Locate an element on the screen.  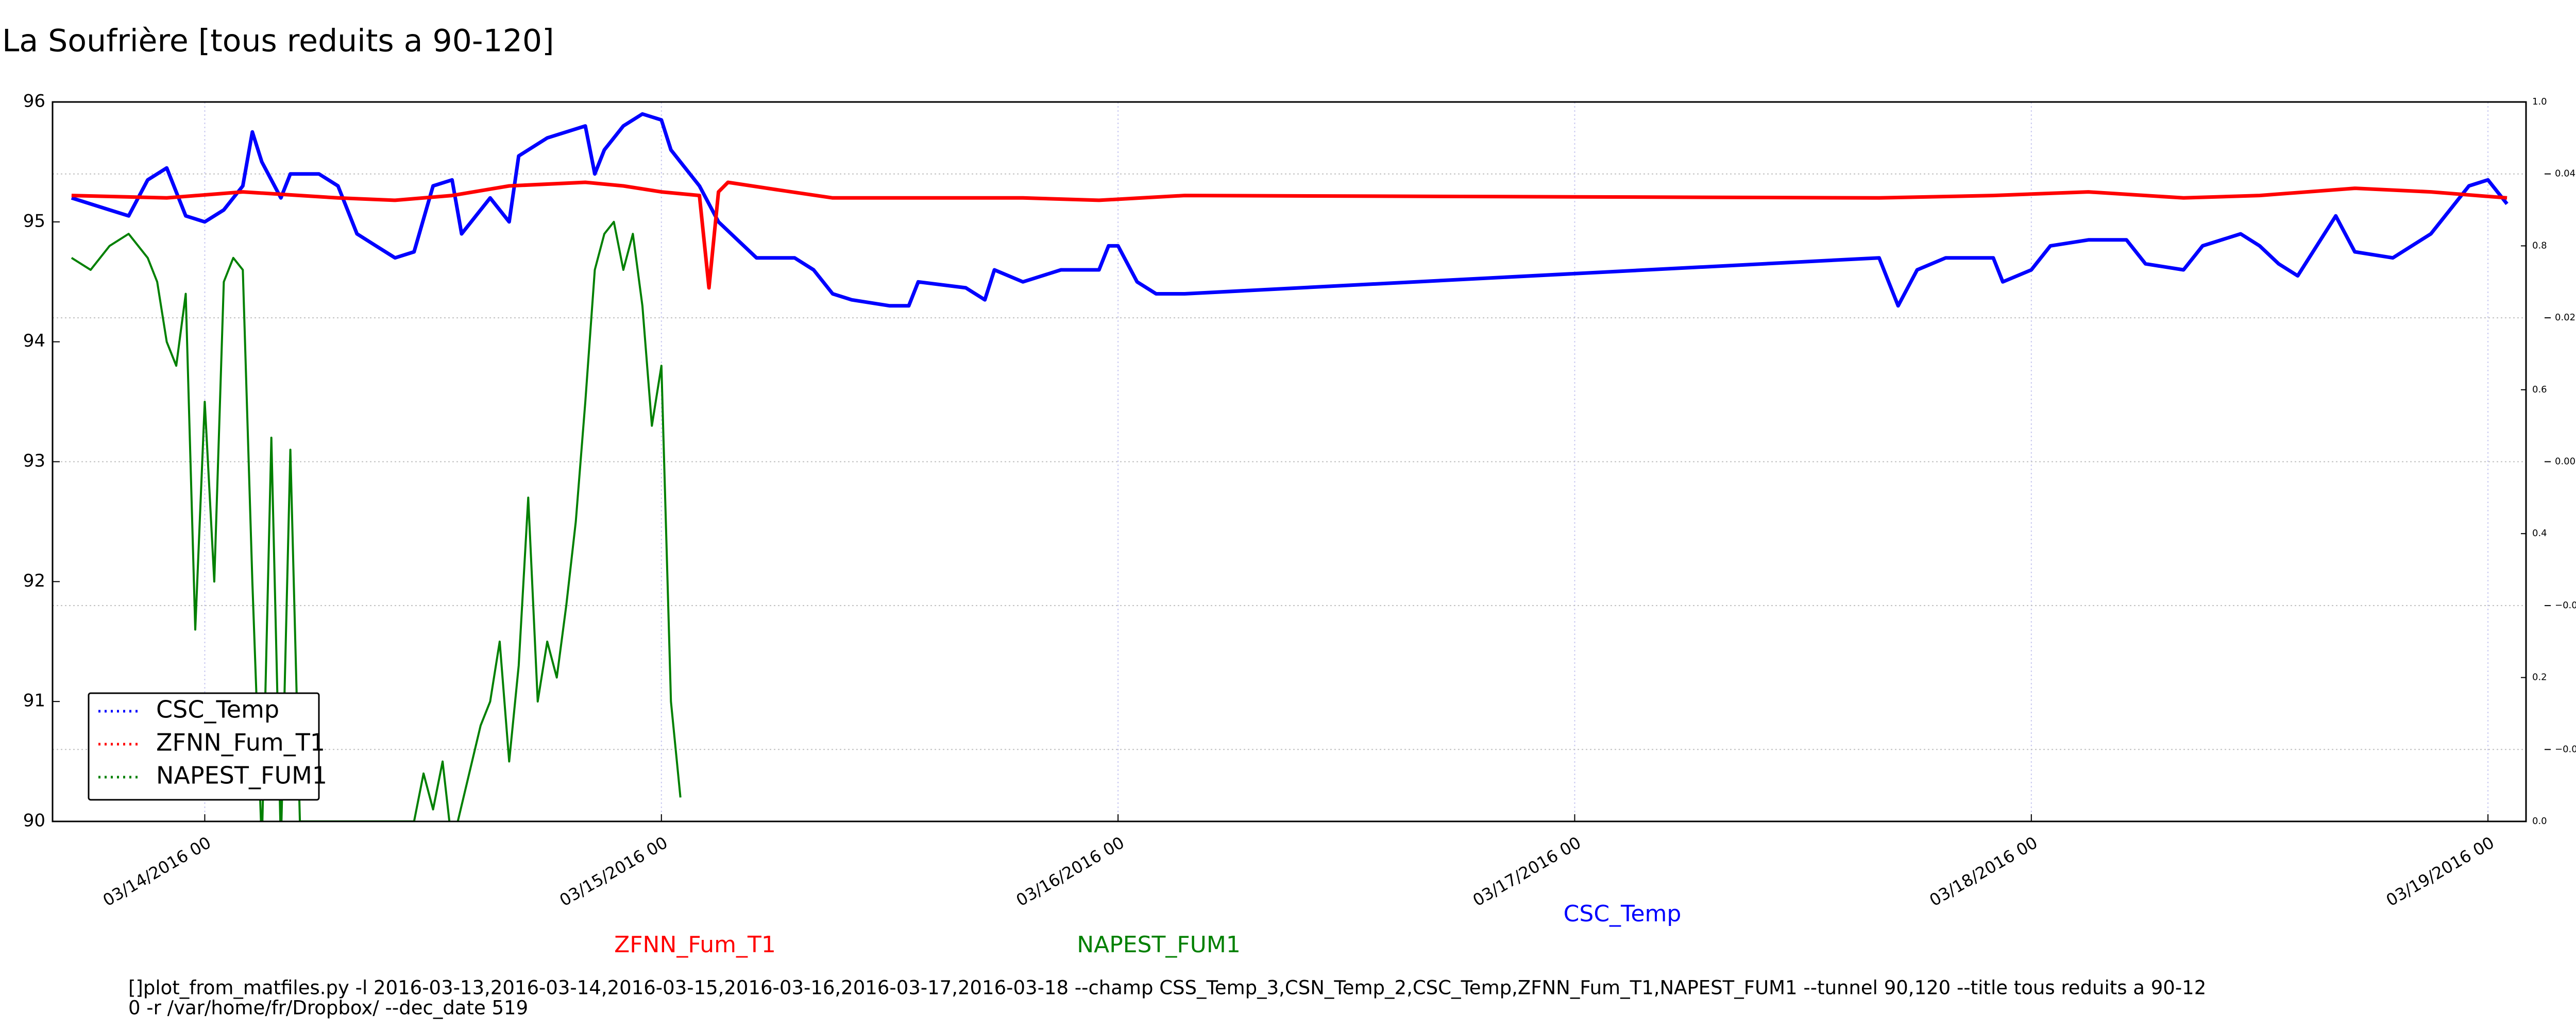
legend: CSC_Temp ZFNN_Fum_T1 NAPEST_FUM1 is located at coordinates (207, 747).